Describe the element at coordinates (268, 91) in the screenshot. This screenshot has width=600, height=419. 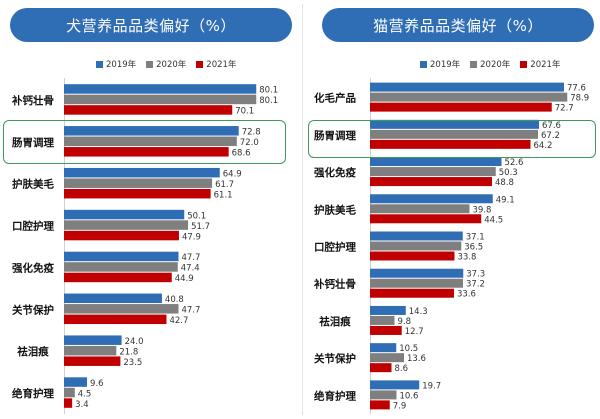
I see `value-label-2019: 80.1` at that location.